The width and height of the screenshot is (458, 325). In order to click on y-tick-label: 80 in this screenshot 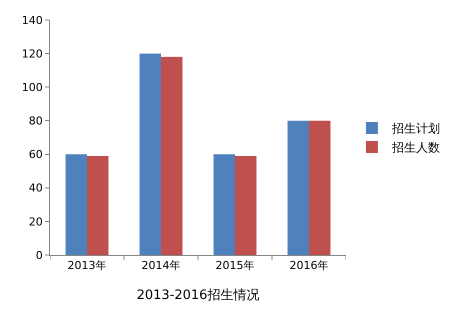, I will do `click(35, 121)`.